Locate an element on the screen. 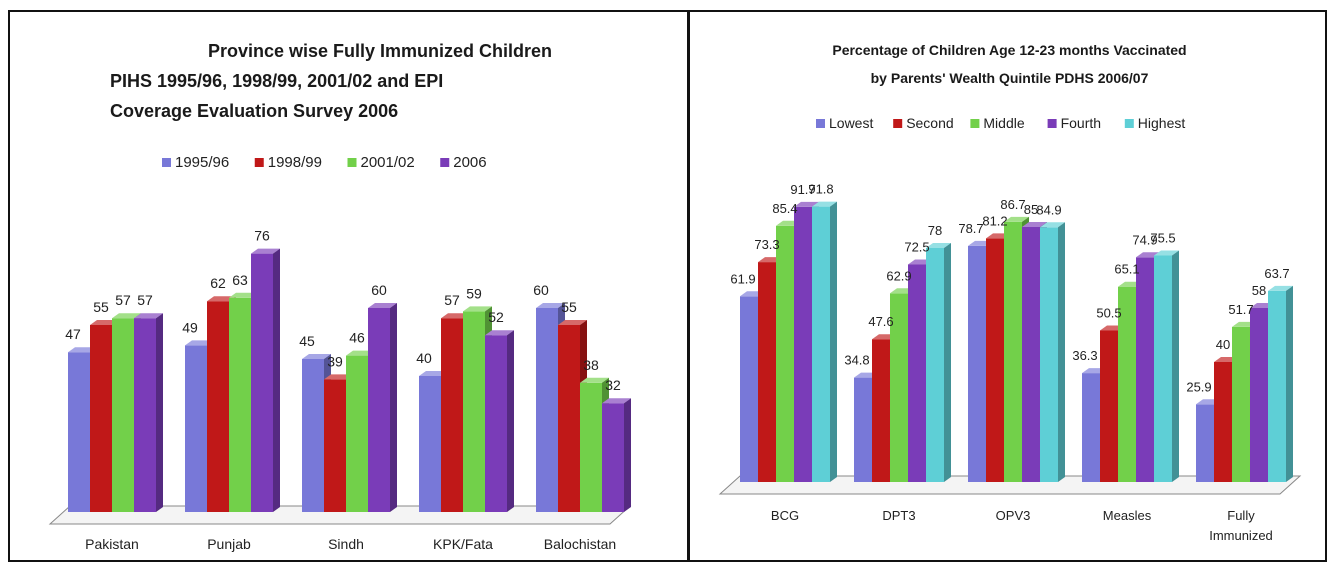 The height and width of the screenshot is (566, 1331). data-label: 36.3 is located at coordinates (1084, 355).